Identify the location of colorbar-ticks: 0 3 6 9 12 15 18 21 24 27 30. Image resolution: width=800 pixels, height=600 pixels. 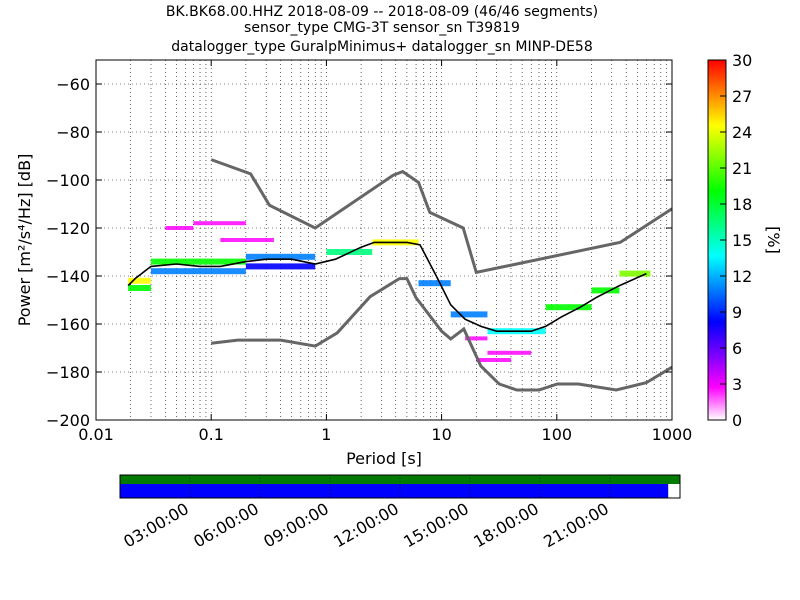
(736, 240).